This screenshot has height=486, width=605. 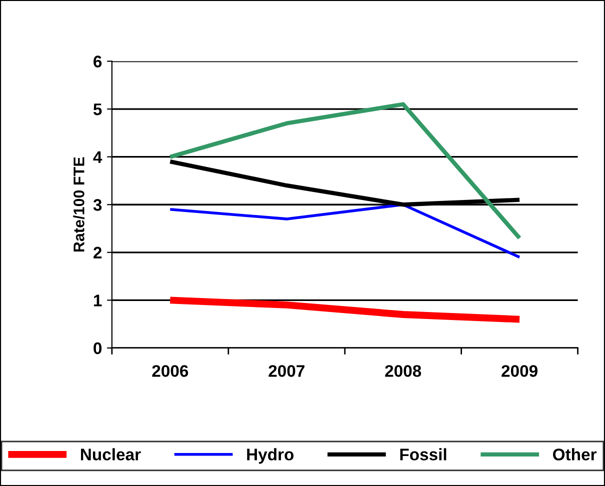 I want to click on x-tick-label: 2007, so click(x=286, y=371).